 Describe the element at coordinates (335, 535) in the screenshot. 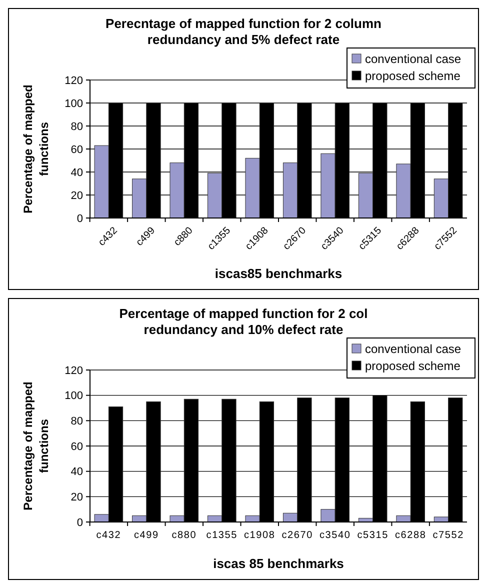

I see `x-tick-label: c3540` at that location.